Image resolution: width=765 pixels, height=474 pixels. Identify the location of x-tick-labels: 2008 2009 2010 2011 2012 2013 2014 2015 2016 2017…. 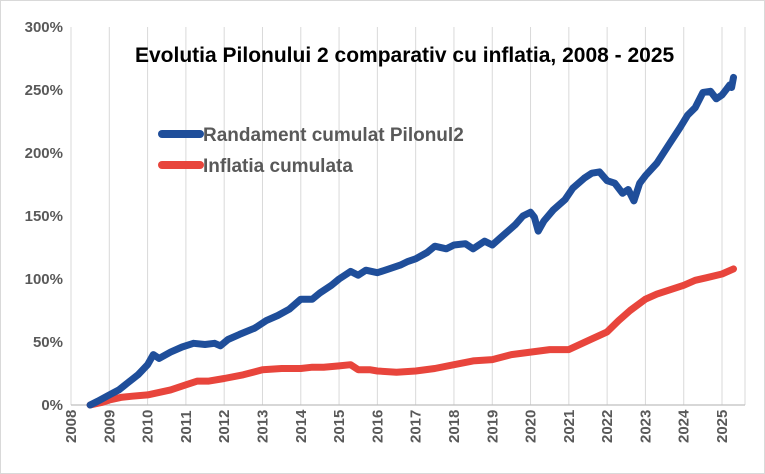
(397, 426).